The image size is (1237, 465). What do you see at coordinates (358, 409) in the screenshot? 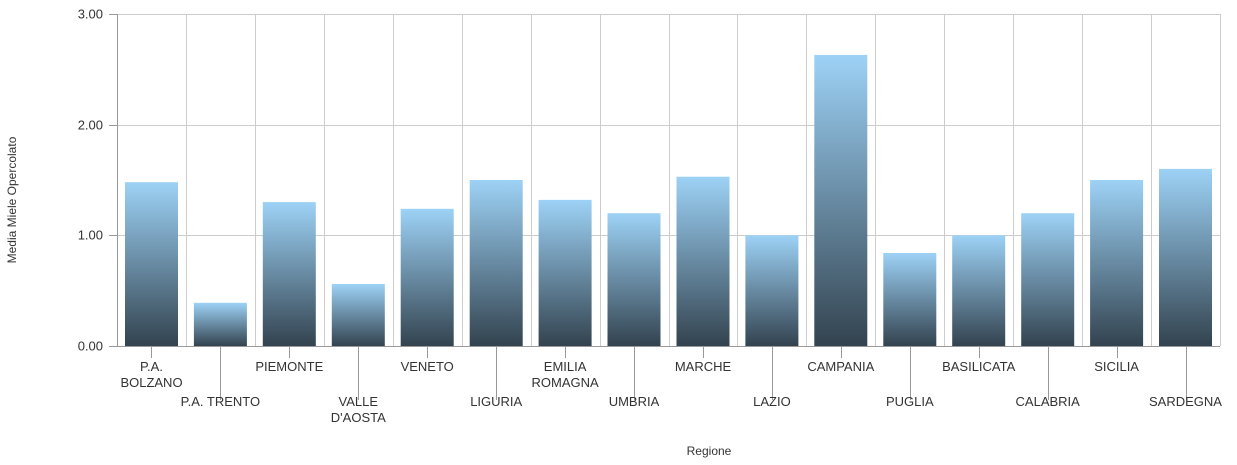
I see `x-tick-label: VALLE D'AOSTA` at bounding box center [358, 409].